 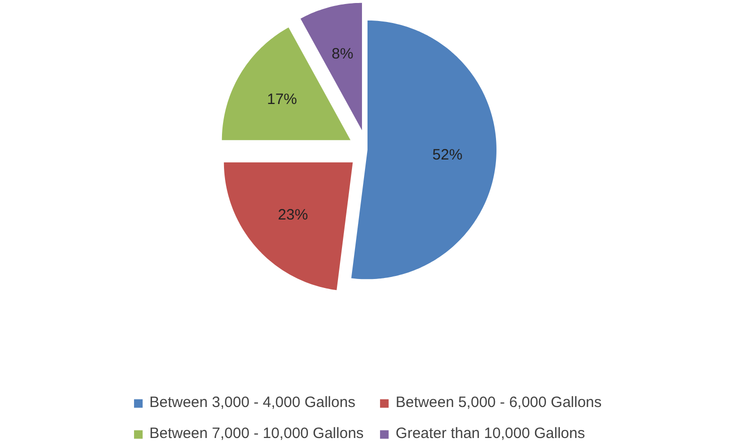 I want to click on data-label: 52%, so click(x=447, y=155).